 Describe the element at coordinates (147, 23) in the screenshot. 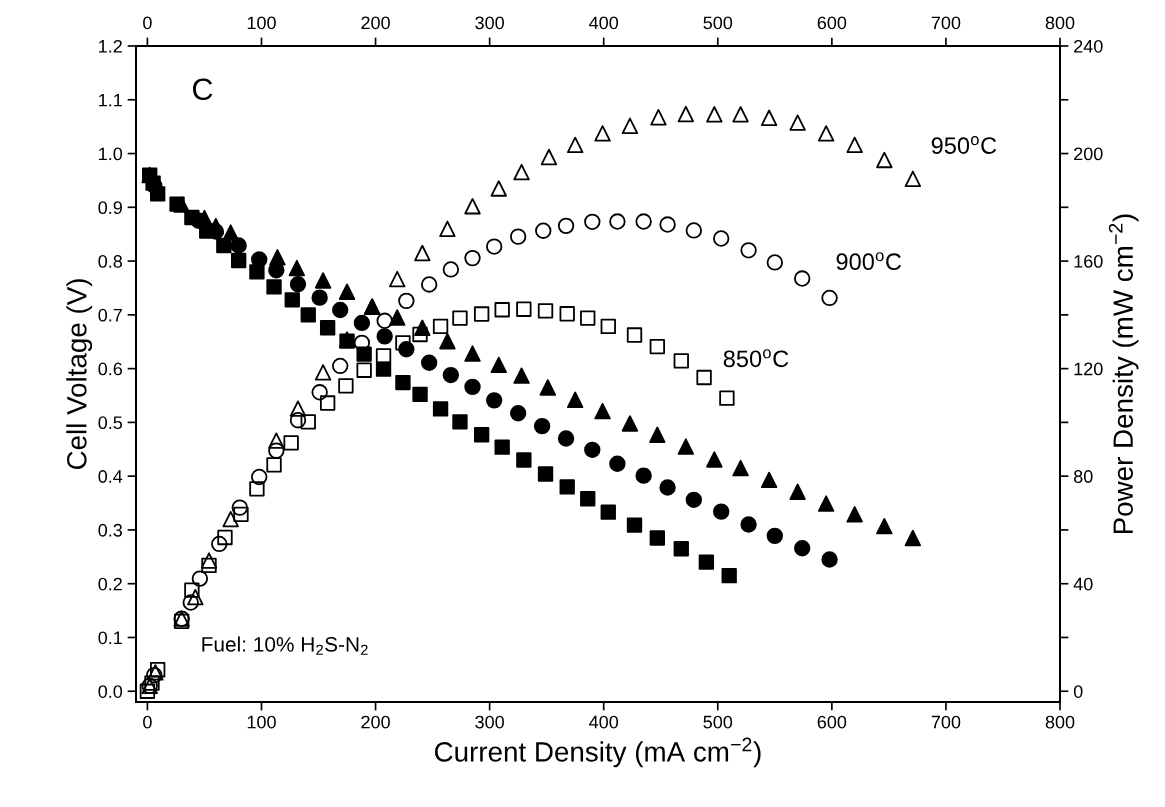

I see `x2-tick-label: 0` at that location.